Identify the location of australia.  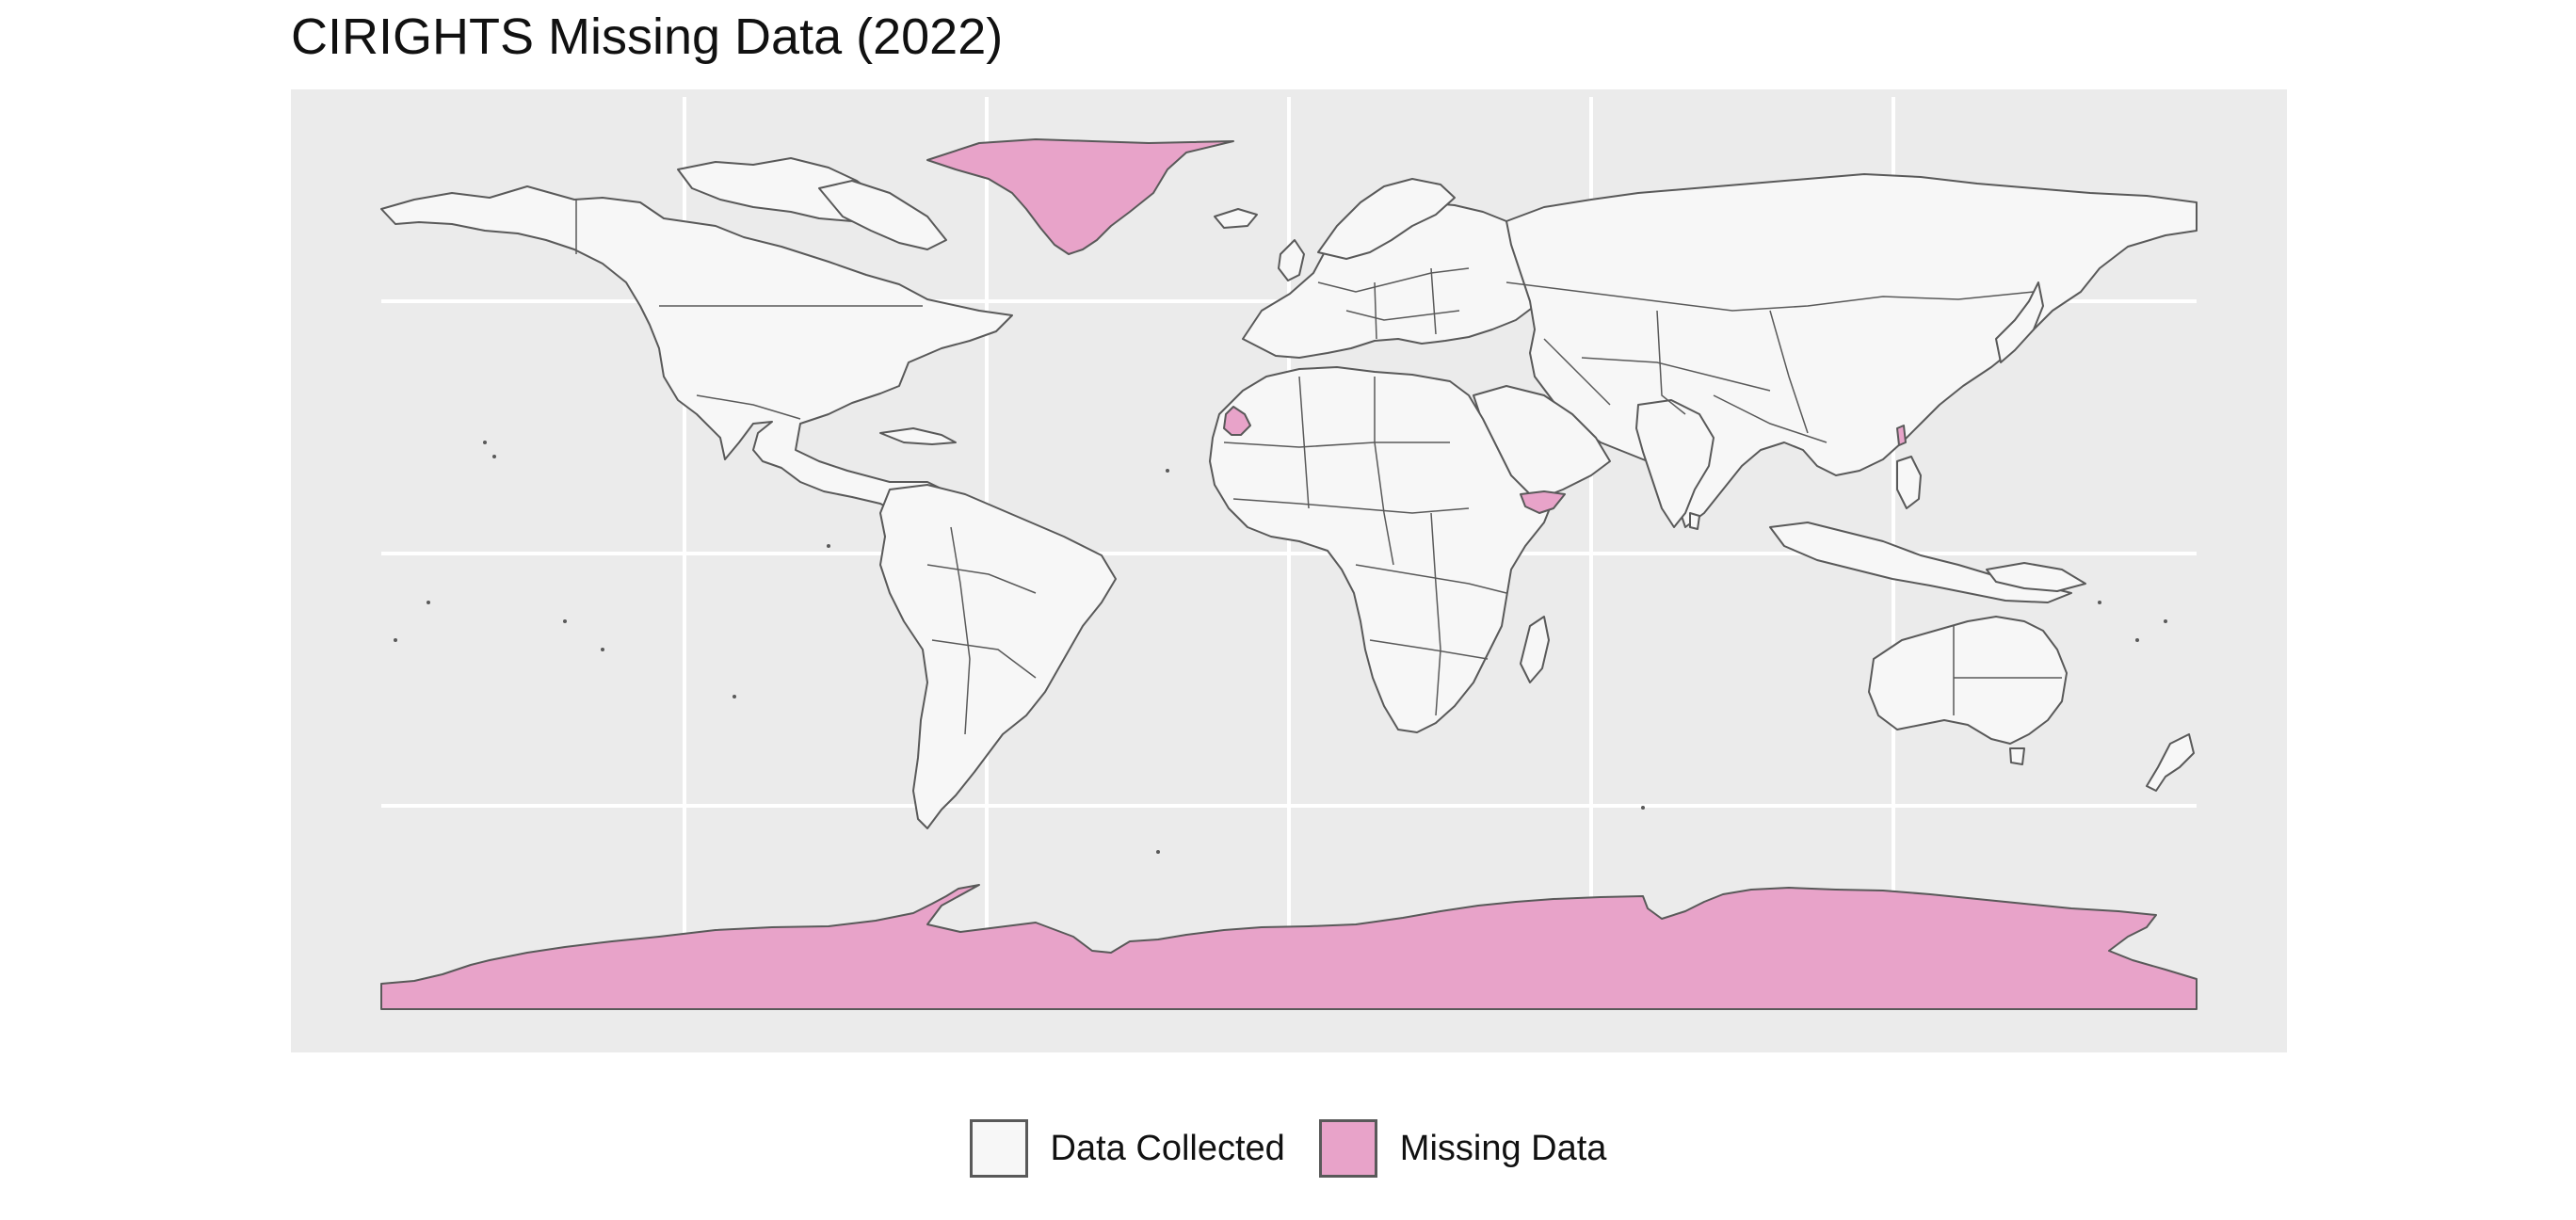
(1968, 680).